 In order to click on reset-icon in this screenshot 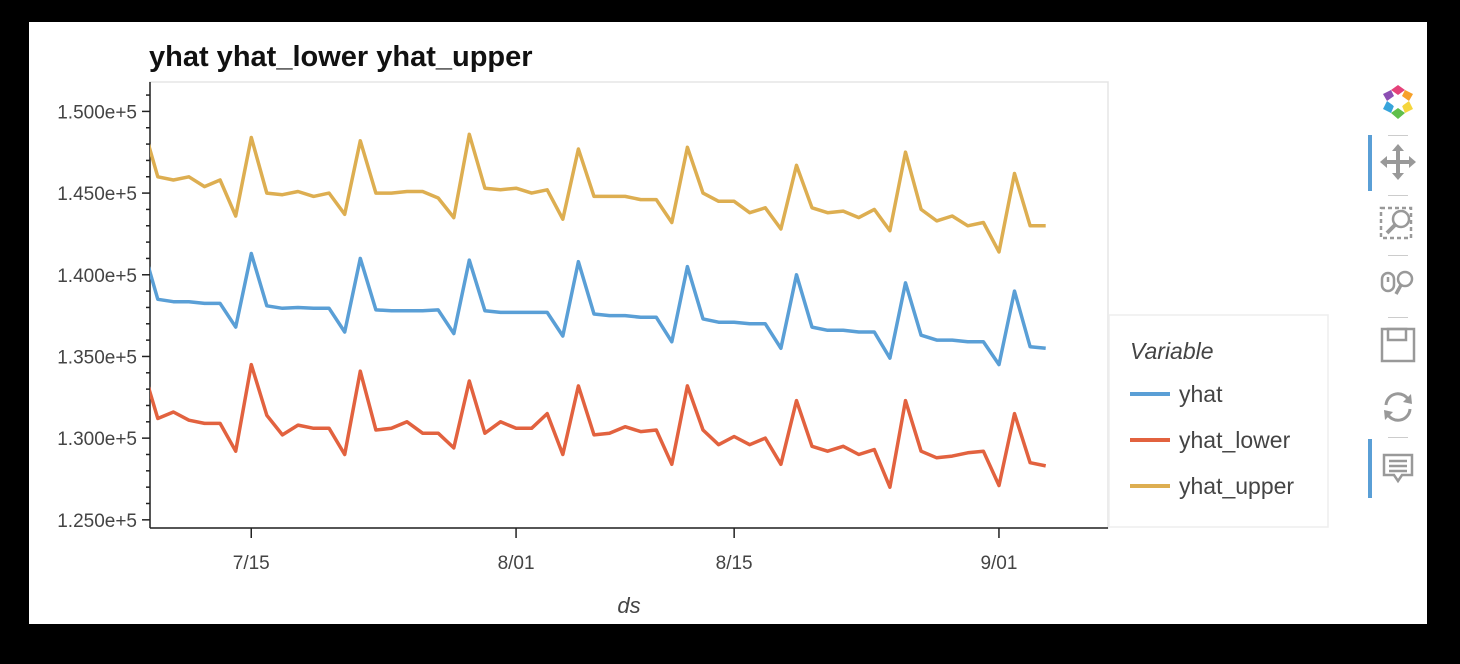, I will do `click(1398, 407)`.